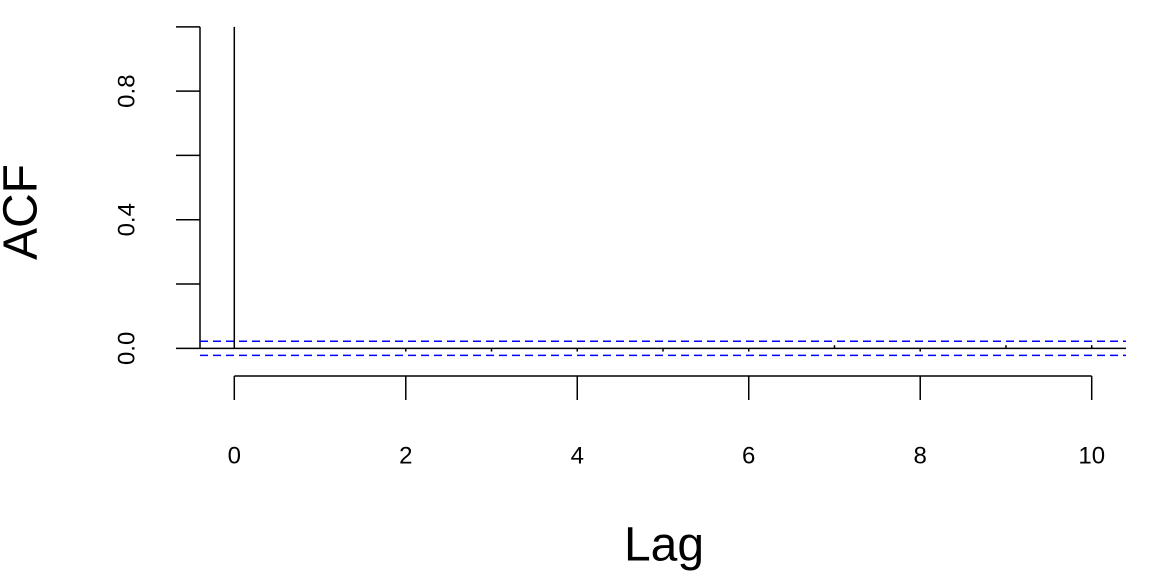  I want to click on x-tick-label: 10, so click(1091, 455).